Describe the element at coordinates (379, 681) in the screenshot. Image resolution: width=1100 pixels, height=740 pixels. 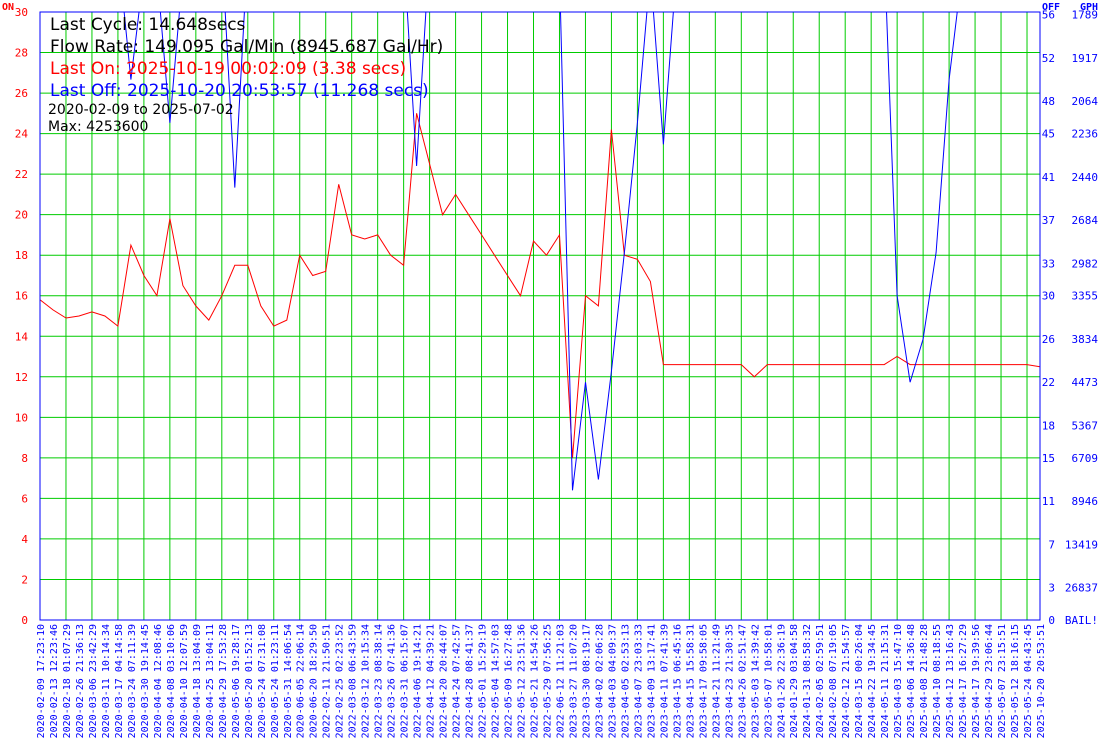
I see `x-tick-label: 2022-03-23 08:38:14` at that location.